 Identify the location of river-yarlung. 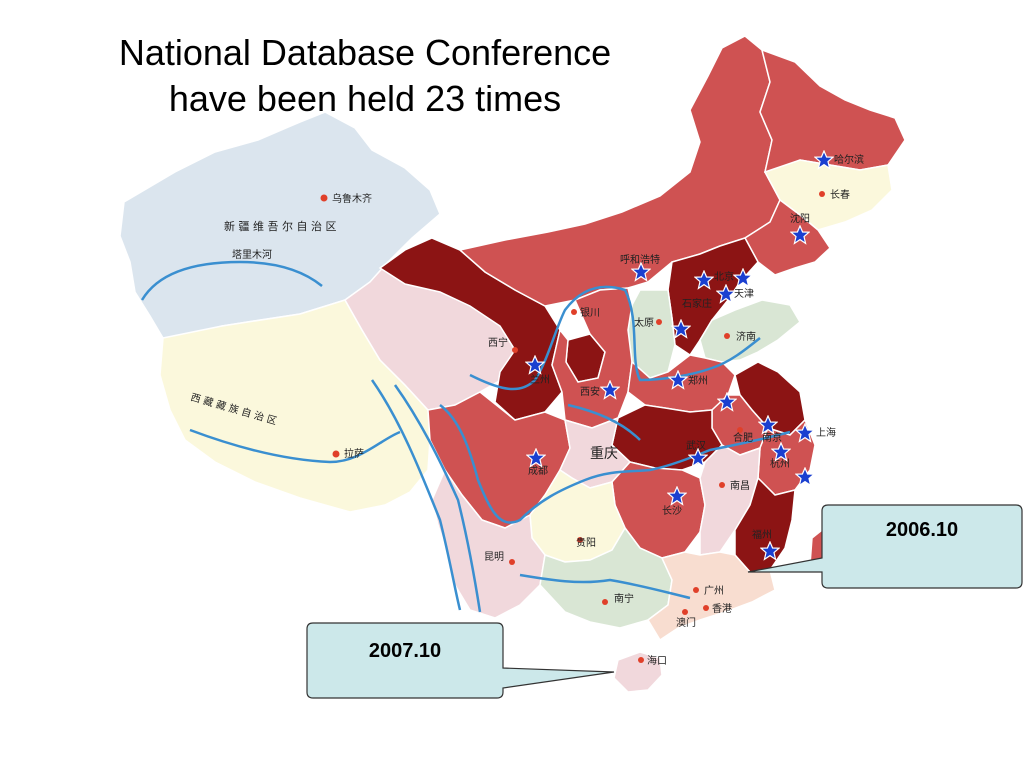
(295, 446).